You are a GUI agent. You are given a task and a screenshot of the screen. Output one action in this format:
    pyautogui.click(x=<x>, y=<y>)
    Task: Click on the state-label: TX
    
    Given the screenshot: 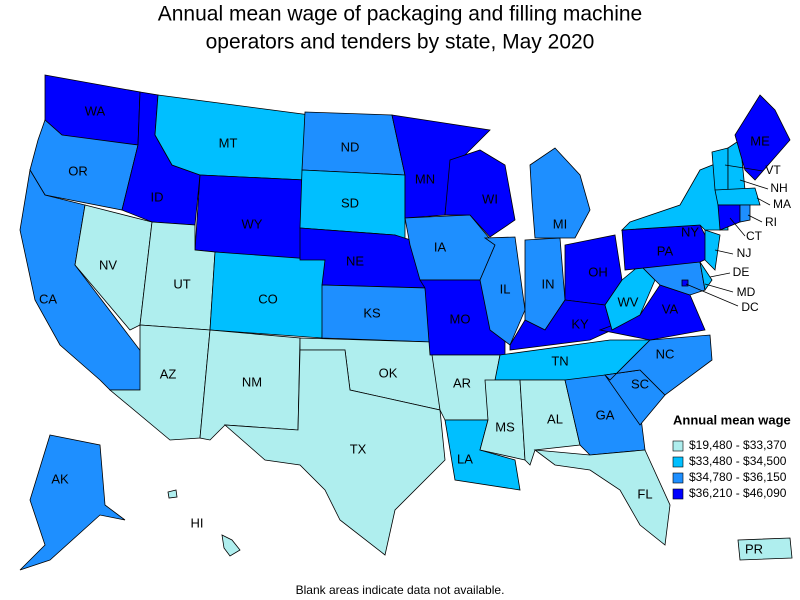 What is the action you would take?
    pyautogui.click(x=358, y=448)
    